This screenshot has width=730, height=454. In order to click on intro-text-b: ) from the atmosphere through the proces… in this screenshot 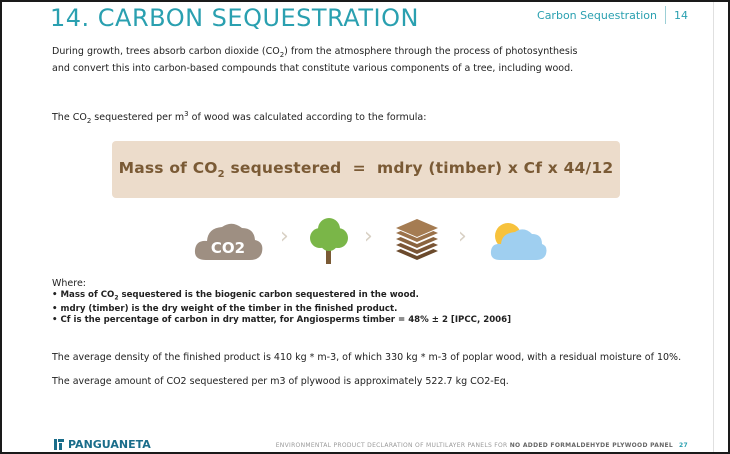, I will do `click(431, 51)`.